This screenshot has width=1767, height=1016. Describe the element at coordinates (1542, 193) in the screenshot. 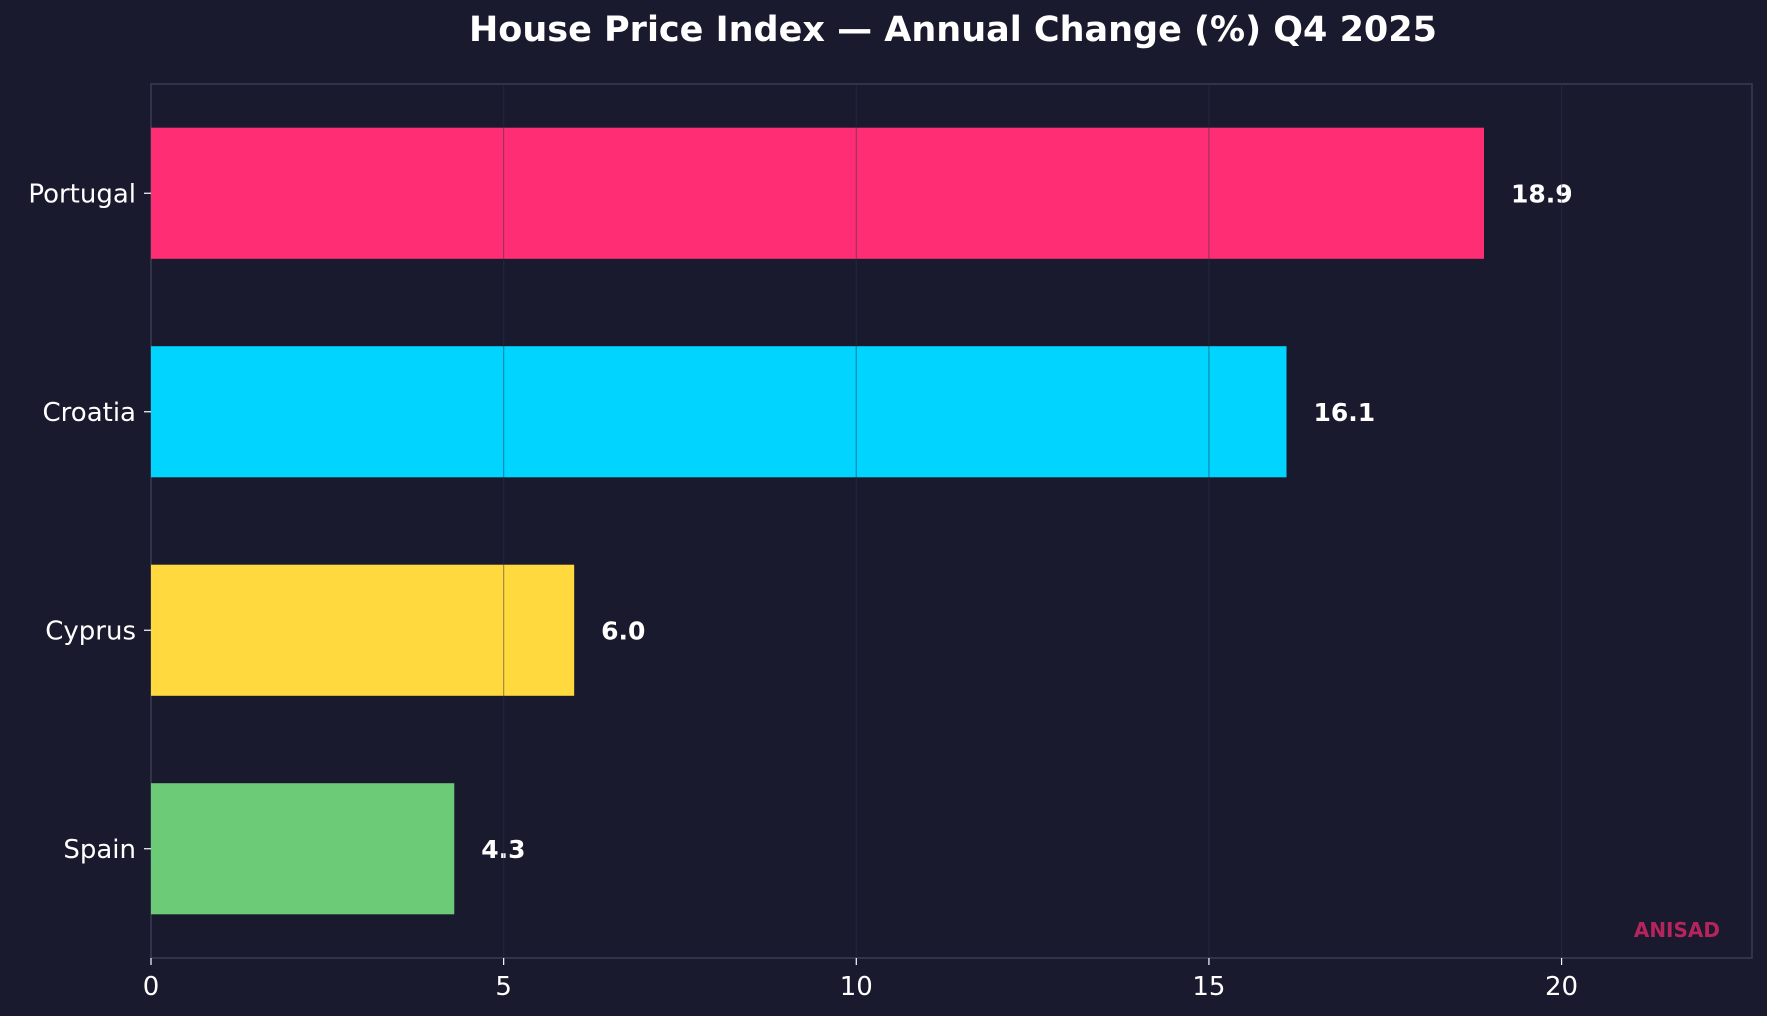

I see `value-label-portugal: 18.9` at that location.